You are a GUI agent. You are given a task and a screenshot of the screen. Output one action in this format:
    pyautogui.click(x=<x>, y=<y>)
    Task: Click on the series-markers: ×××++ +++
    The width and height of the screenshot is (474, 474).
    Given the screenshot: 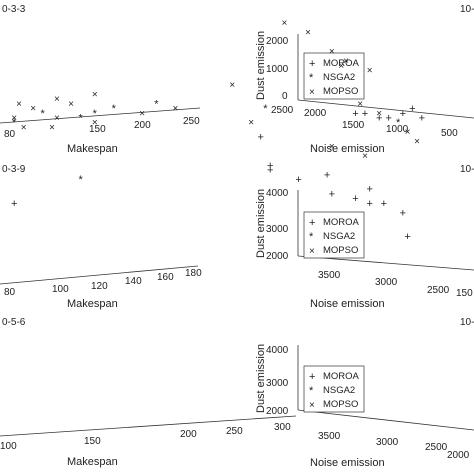 What is the action you would take?
    pyautogui.click(x=317, y=154)
    